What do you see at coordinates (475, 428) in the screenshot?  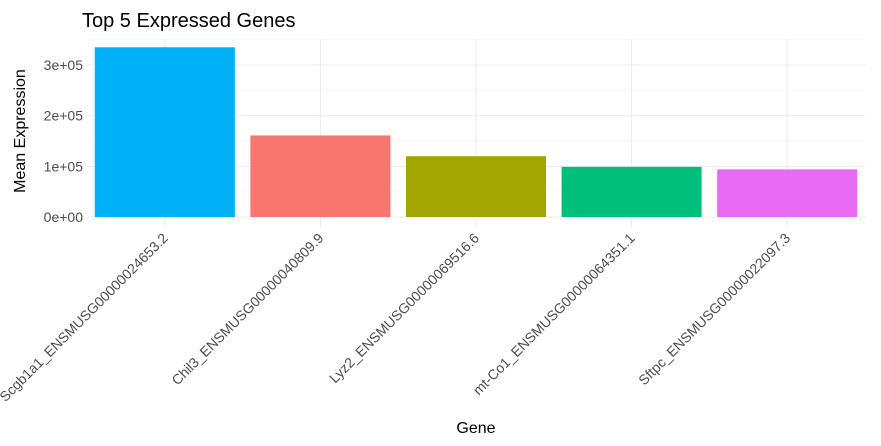 I see `x-axis-title: Gene` at bounding box center [475, 428].